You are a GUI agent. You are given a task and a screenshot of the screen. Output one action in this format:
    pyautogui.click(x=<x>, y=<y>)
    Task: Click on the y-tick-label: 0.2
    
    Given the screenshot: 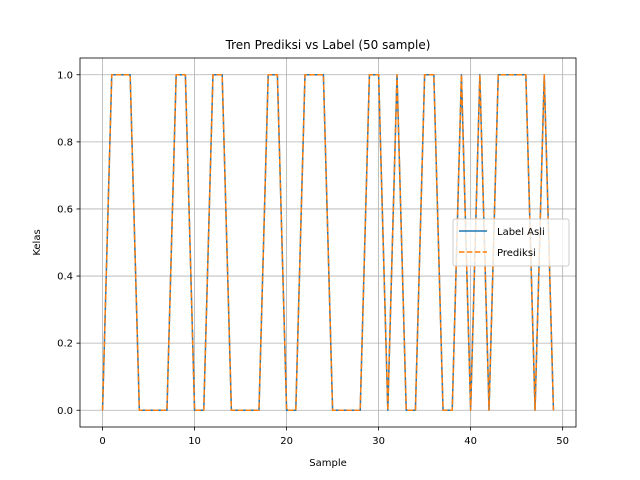 What is the action you would take?
    pyautogui.click(x=65, y=344)
    